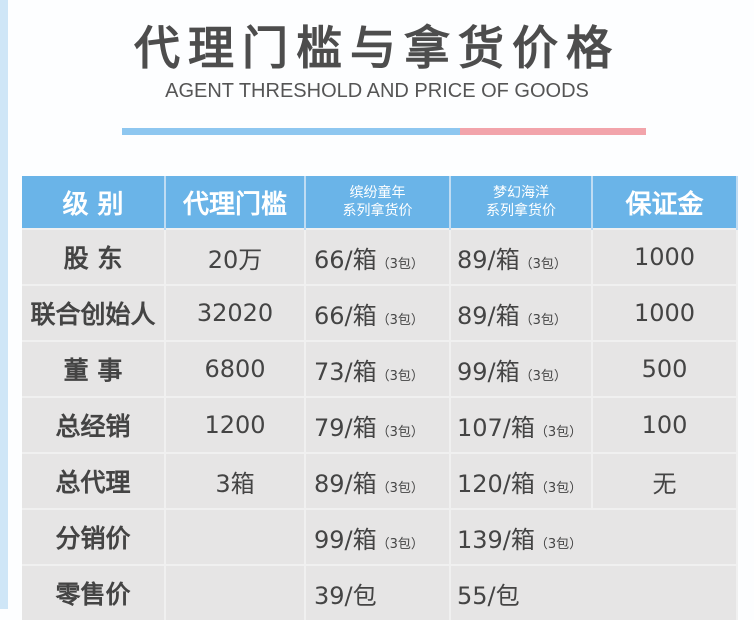 The image size is (754, 620). What do you see at coordinates (235, 424) in the screenshot?
I see `cell-threshold: 1200` at bounding box center [235, 424].